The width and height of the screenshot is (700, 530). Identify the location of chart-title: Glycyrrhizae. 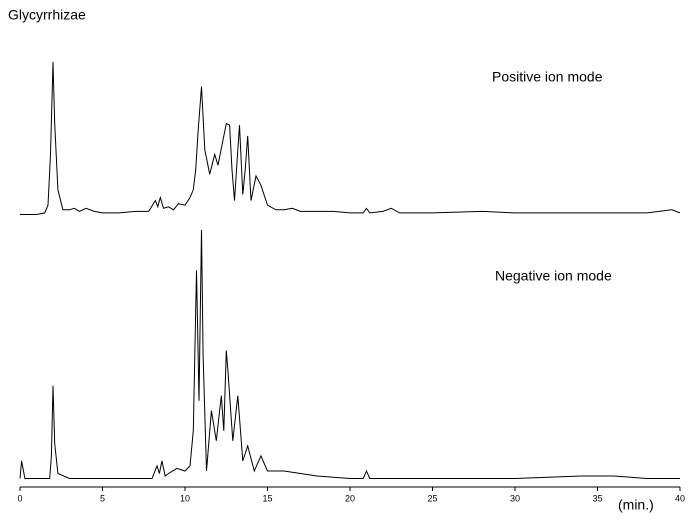
(47, 15).